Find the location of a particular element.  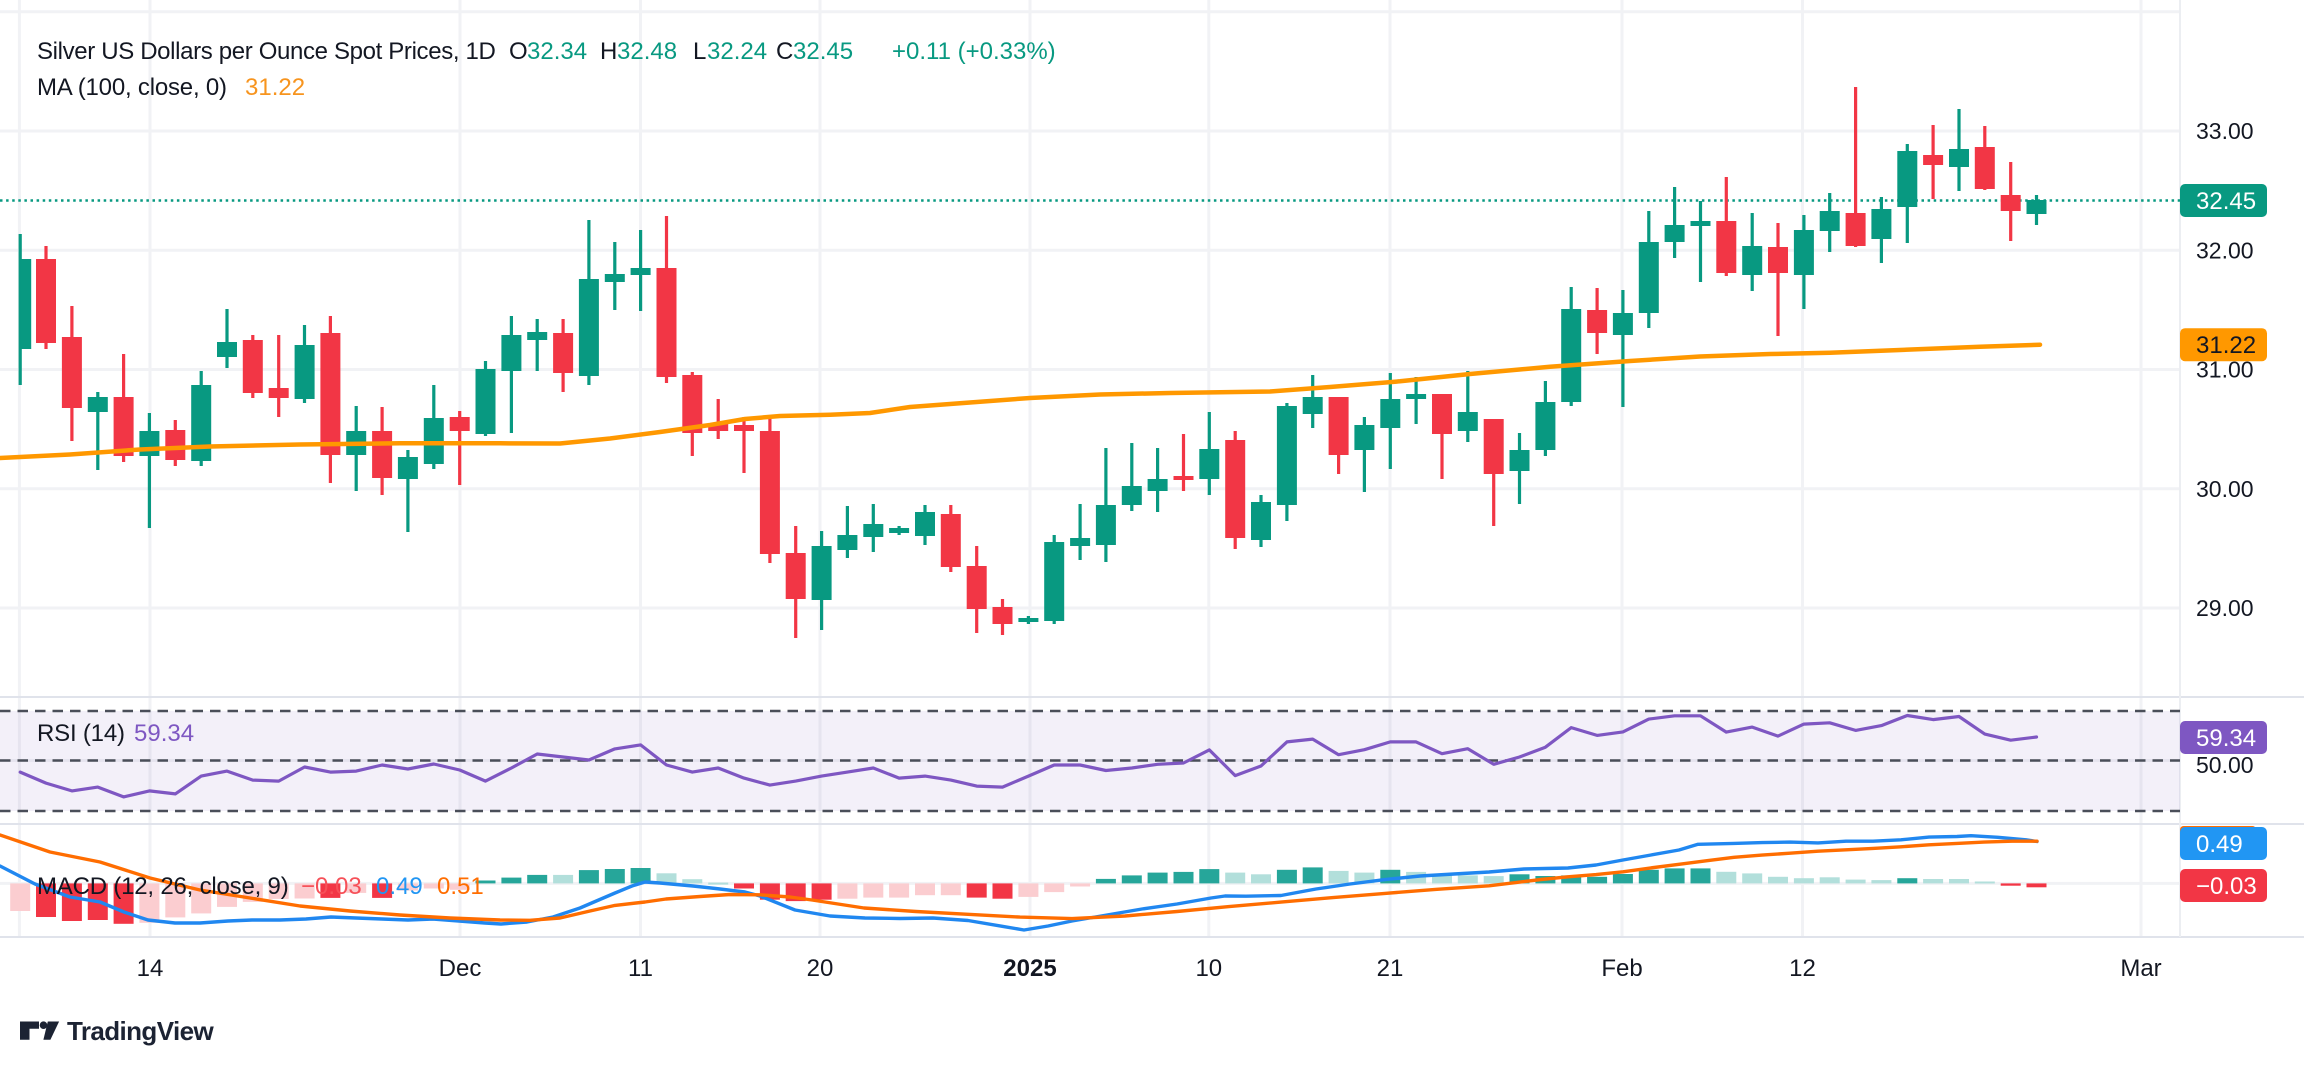

svg-text: Mar is located at coordinates (2140, 968).